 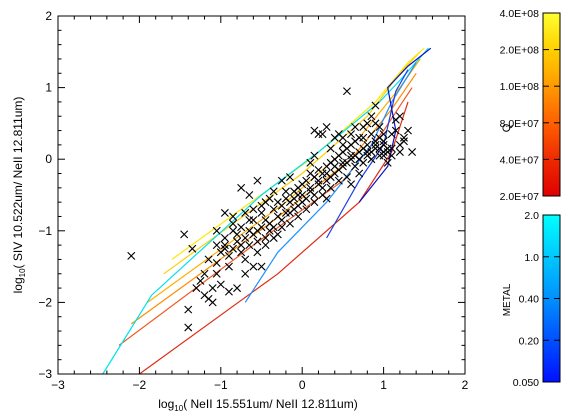 I want to click on y-tick-label: 1, so click(x=48, y=88).